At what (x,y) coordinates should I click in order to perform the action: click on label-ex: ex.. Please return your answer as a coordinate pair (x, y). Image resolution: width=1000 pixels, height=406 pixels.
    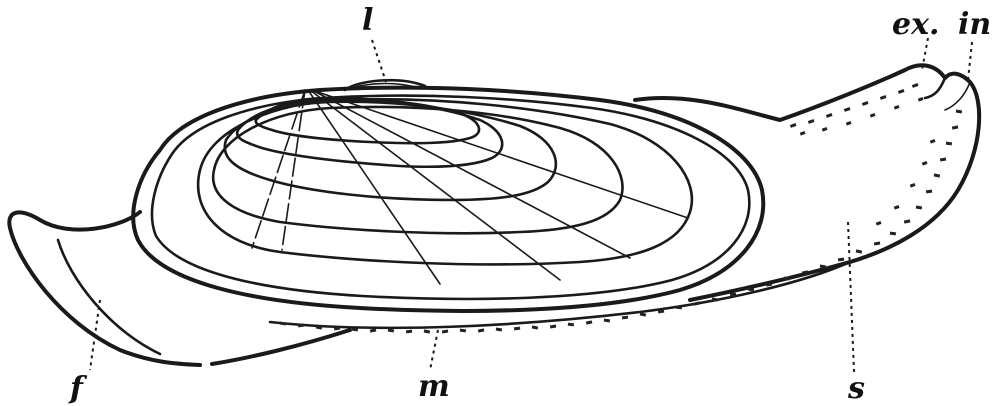
    Looking at the image, I should click on (915, 24).